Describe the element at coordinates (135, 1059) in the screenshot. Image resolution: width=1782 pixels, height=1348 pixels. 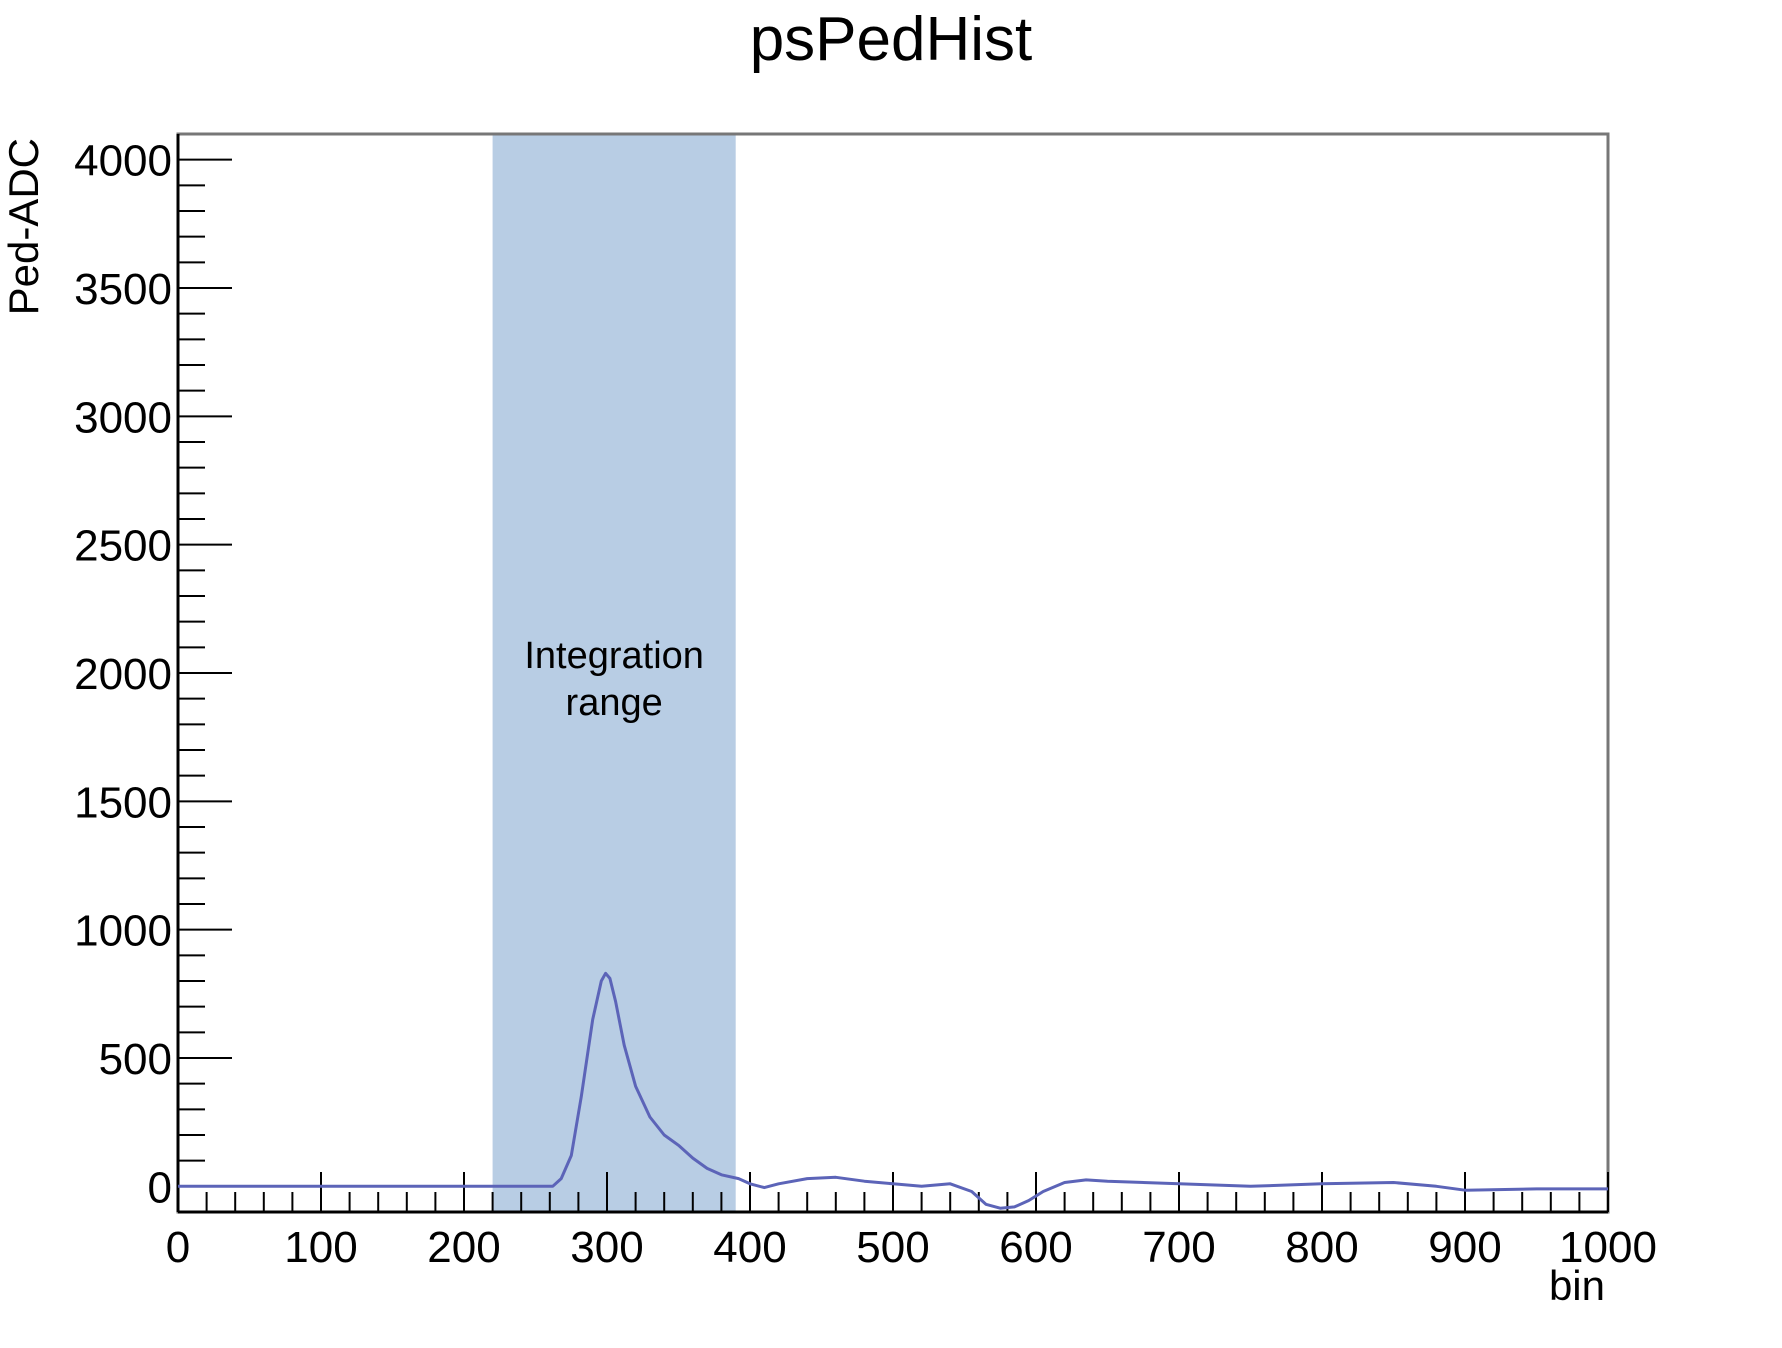
I see `y-tick-label: 500` at that location.